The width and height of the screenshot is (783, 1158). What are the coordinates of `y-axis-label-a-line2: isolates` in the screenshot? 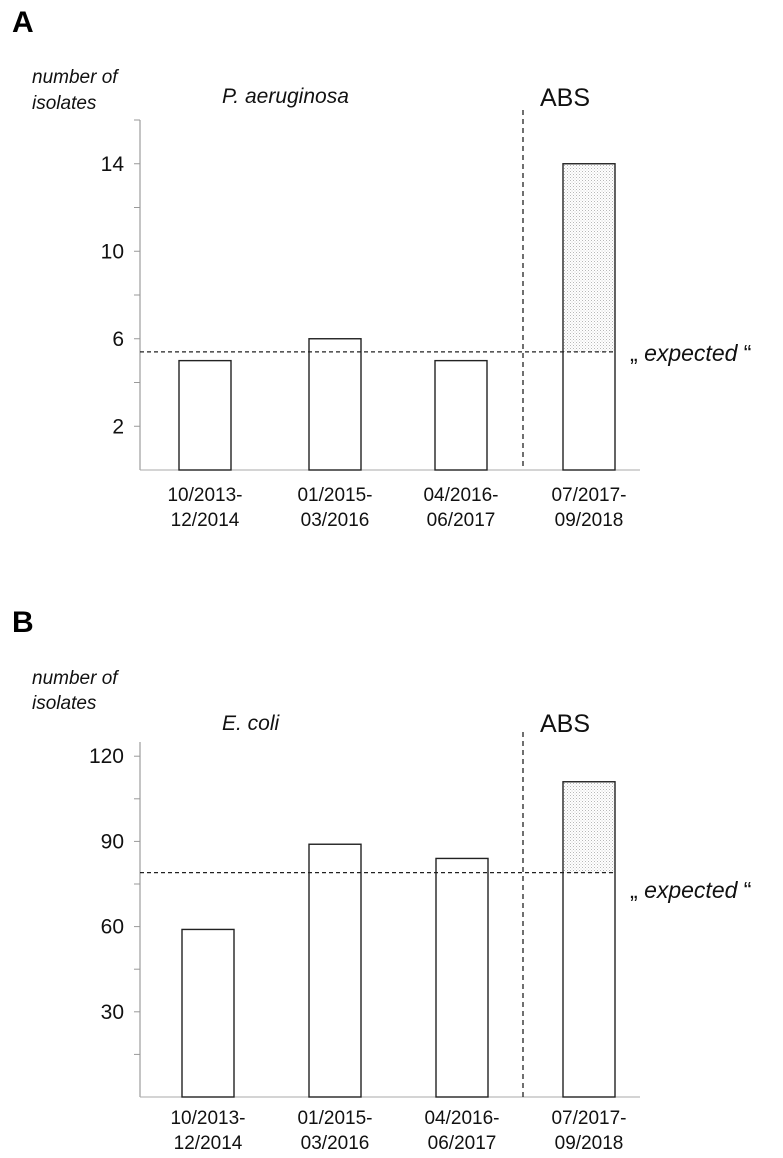 It's located at (64, 103).